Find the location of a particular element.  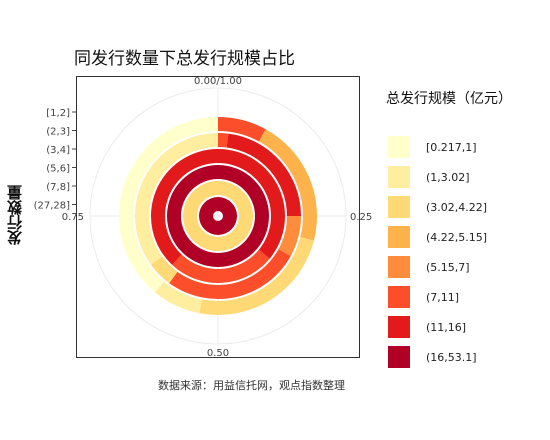

legend-item: (11,16] is located at coordinates (437, 327).